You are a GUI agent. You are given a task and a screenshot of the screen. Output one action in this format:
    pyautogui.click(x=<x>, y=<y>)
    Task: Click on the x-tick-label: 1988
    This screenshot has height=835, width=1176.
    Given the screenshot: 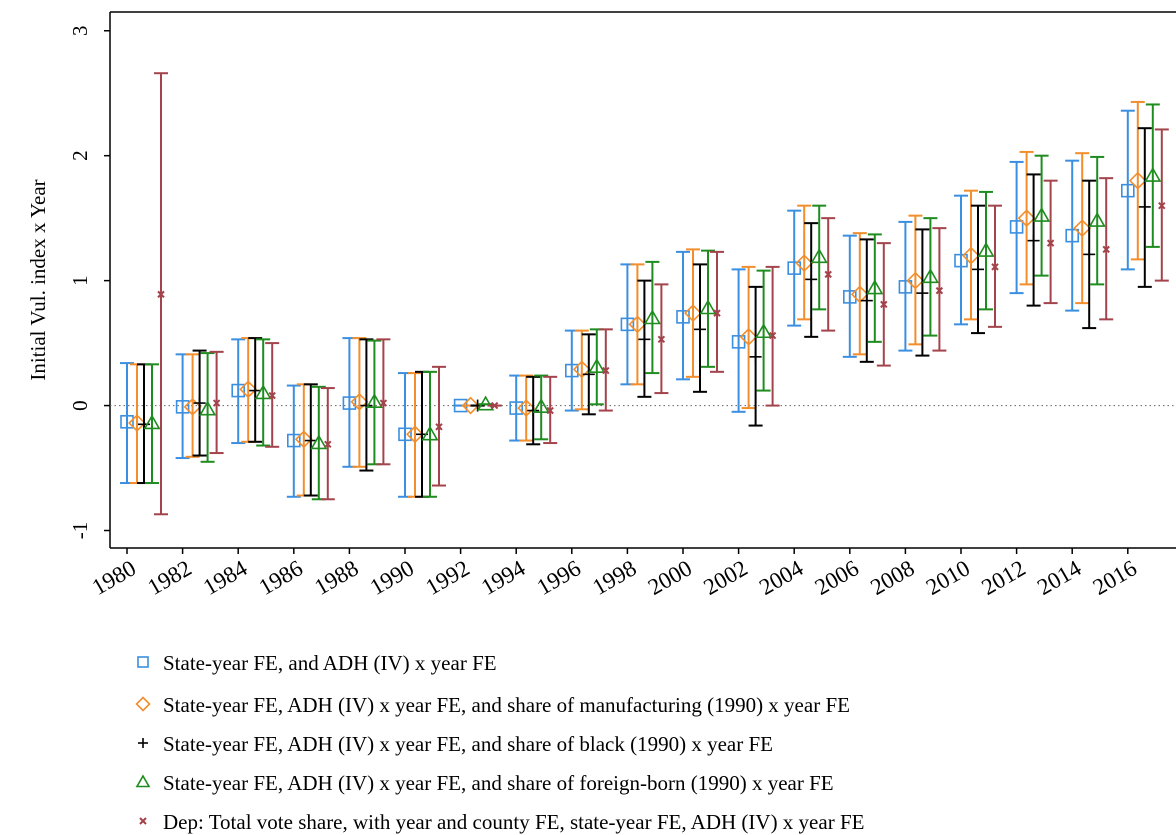 What is the action you would take?
    pyautogui.click(x=336, y=577)
    